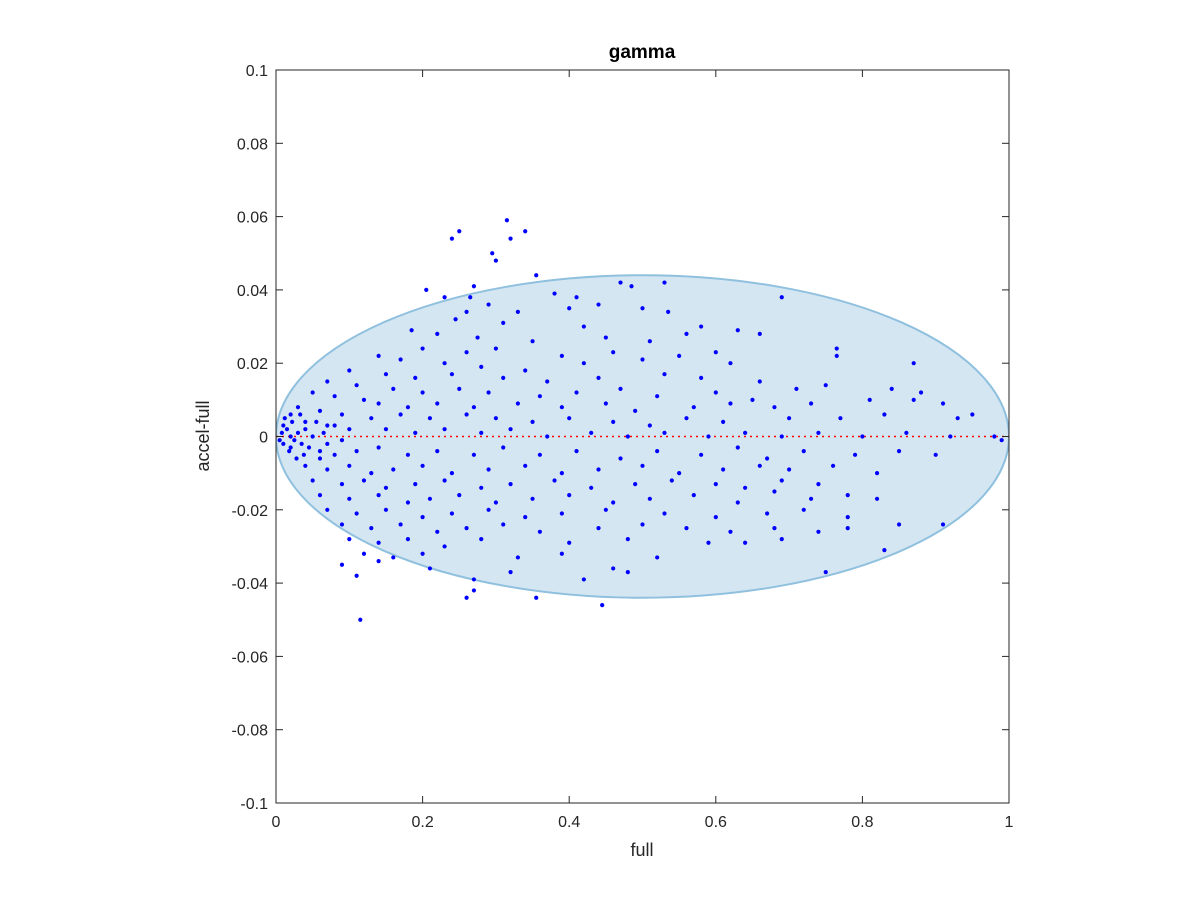 The image size is (1200, 905). What do you see at coordinates (1009, 822) in the screenshot?
I see `x-tick-label: 1` at bounding box center [1009, 822].